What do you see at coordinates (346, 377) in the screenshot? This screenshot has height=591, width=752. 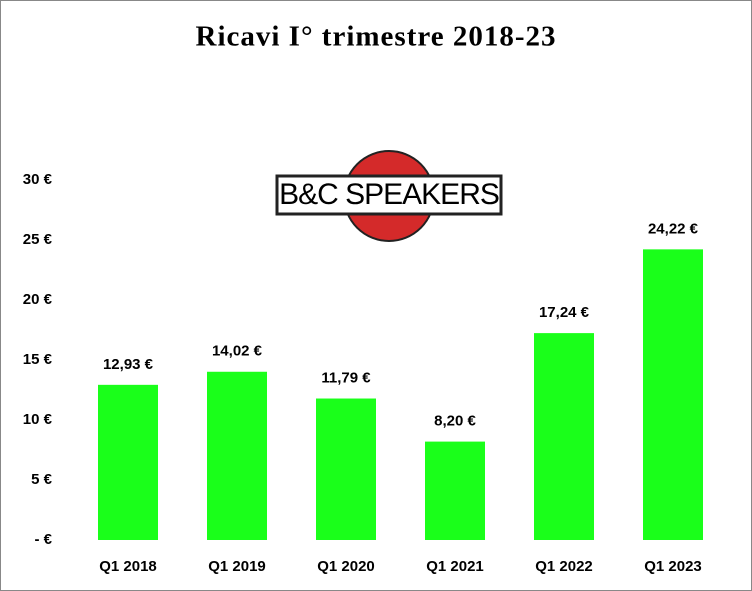 I see `value-label: 11,79 €` at bounding box center [346, 377].